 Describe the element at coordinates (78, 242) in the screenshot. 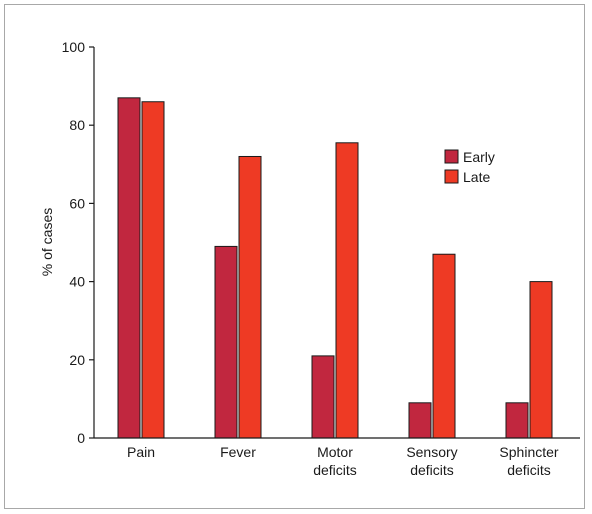

I see `y-ticks-group: 0 20 40 60 80 100` at that location.